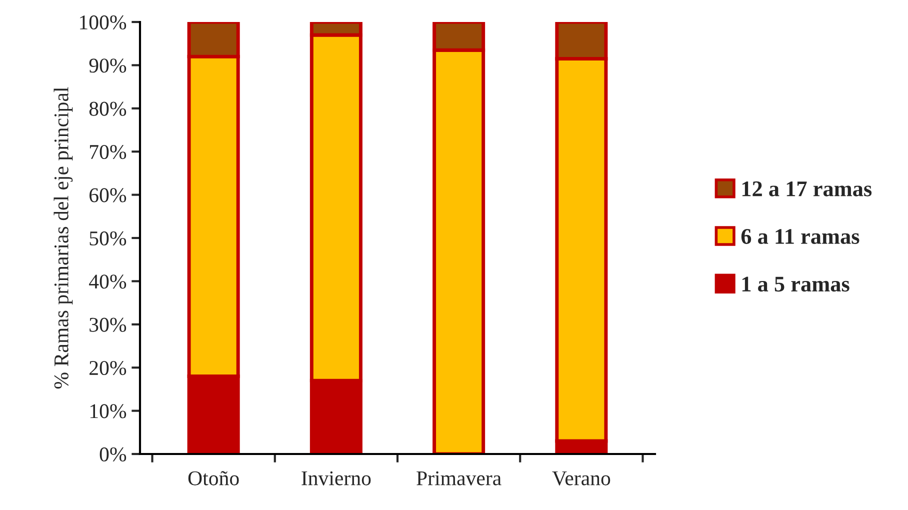 The width and height of the screenshot is (908, 510). What do you see at coordinates (107, 65) in the screenshot?
I see `y-tick-label: 90%` at bounding box center [107, 65].